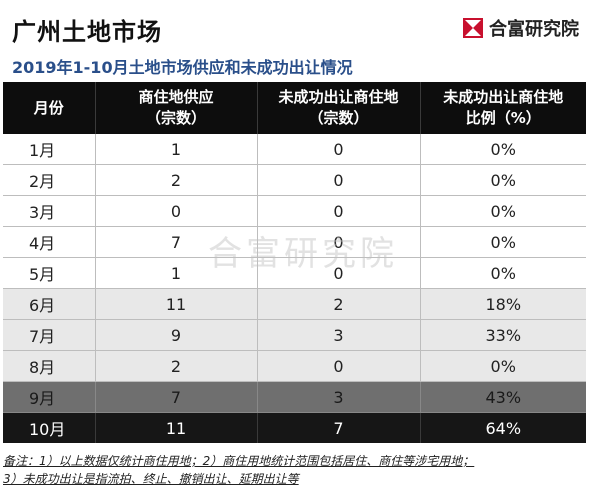  What do you see at coordinates (502, 397) in the screenshot?
I see `cell-ratio: 43%` at bounding box center [502, 397].